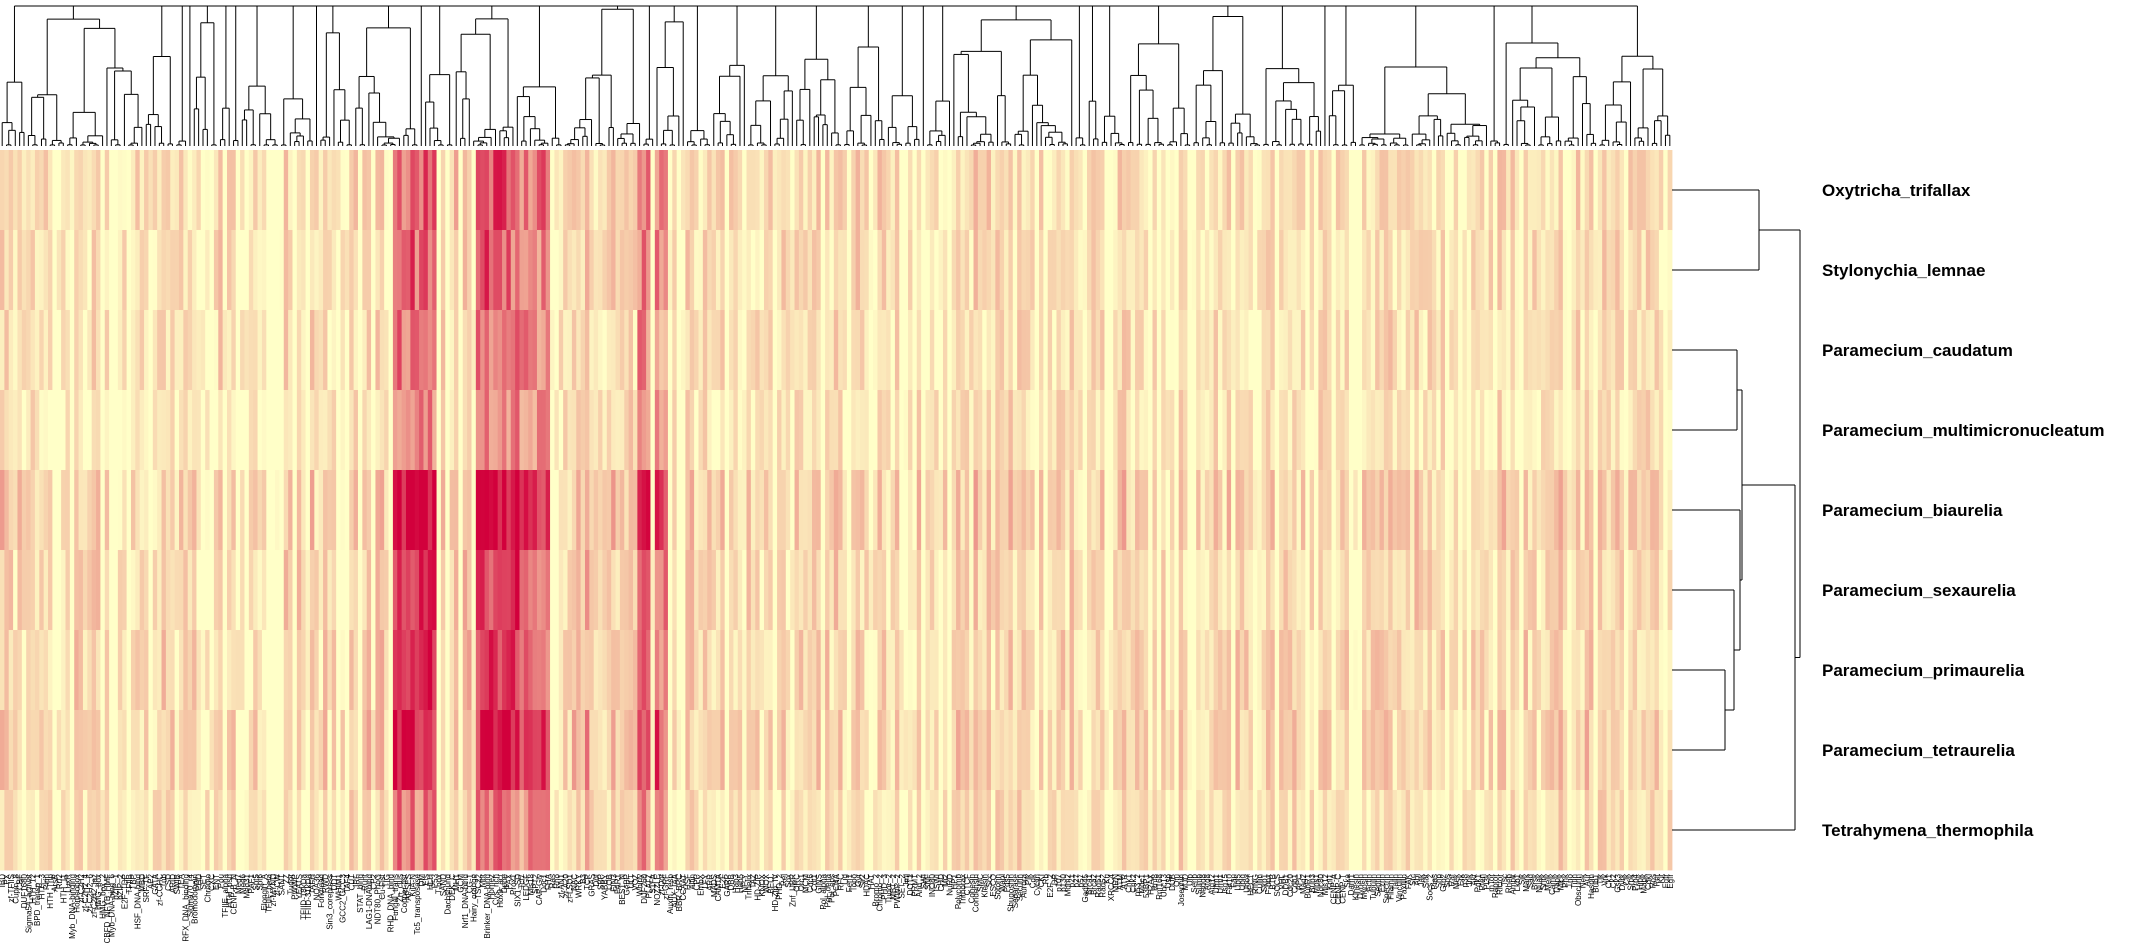 This screenshot has height=949, width=2130. What do you see at coordinates (819, 884) in the screenshot?
I see `column-label: GINS` at bounding box center [819, 884].